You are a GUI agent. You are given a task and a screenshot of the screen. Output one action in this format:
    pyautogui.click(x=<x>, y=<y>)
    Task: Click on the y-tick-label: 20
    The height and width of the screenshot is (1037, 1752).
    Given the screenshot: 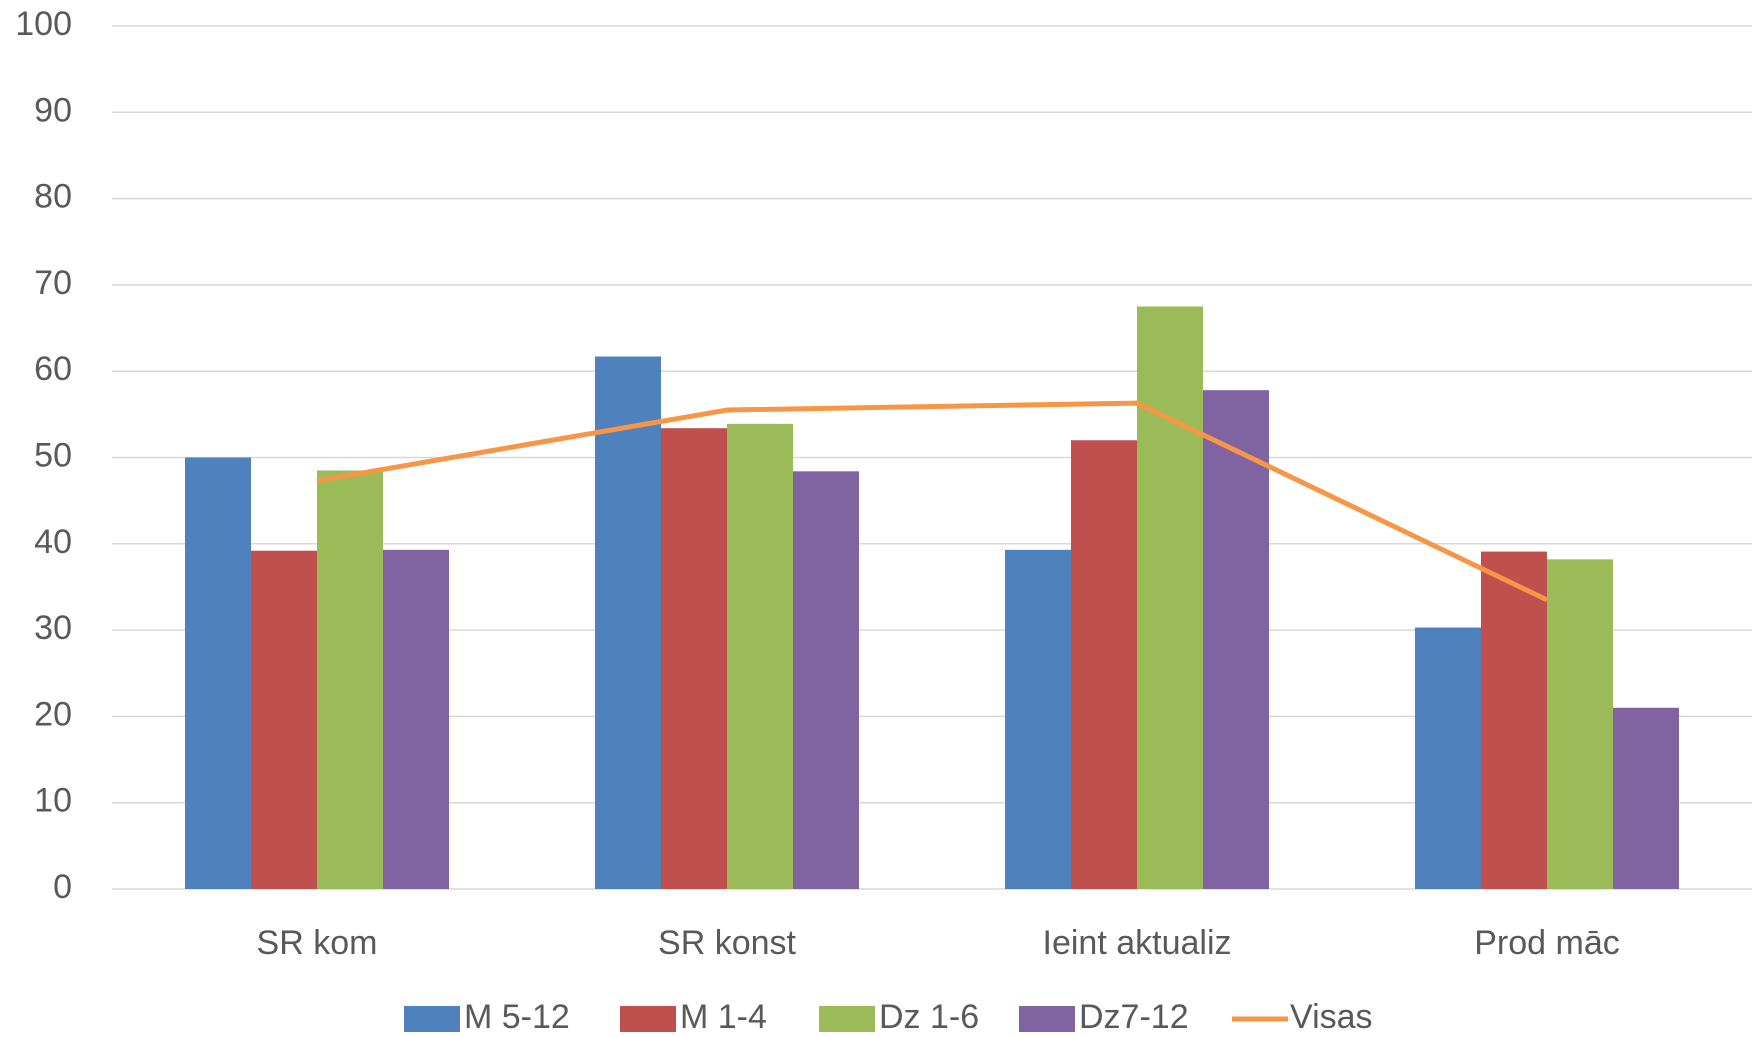 What is the action you would take?
    pyautogui.click(x=53, y=714)
    